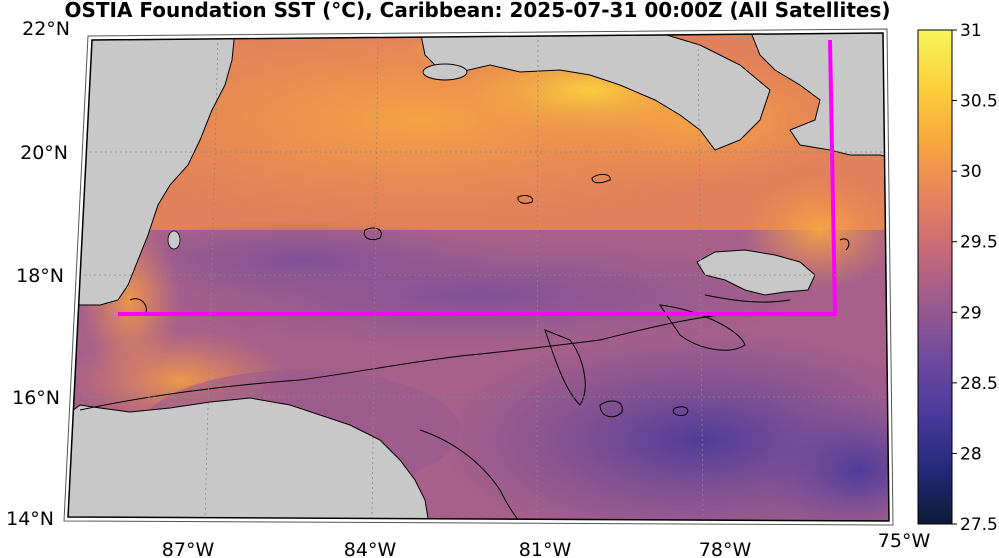  What do you see at coordinates (46, 29) in the screenshot?
I see `lat-label-22n: 22°N` at bounding box center [46, 29].